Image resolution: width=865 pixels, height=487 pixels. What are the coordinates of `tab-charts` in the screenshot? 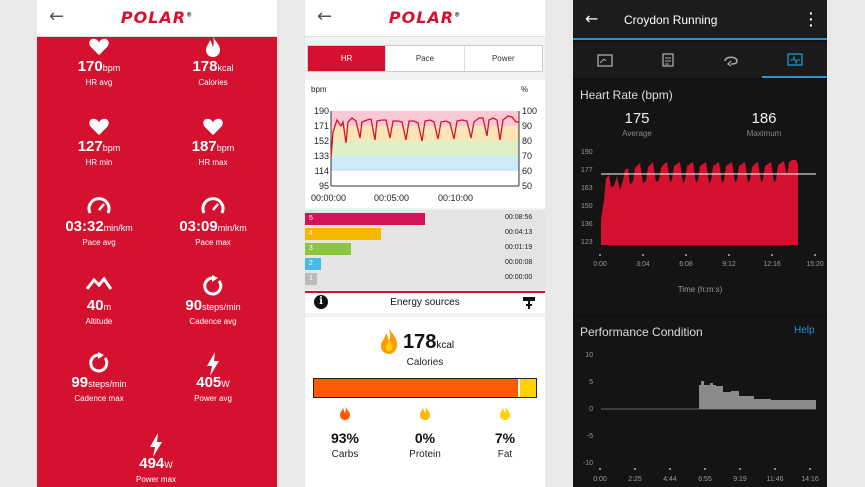 It's located at (794, 60).